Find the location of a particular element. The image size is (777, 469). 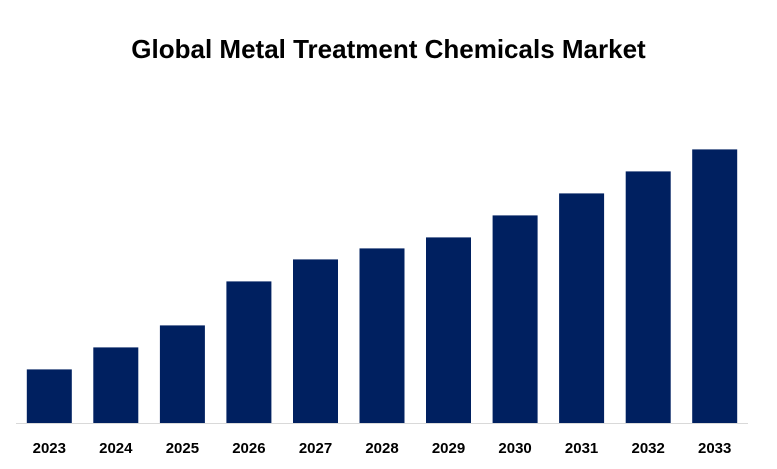

x-tick-label-2028: 2028 is located at coordinates (381, 448).